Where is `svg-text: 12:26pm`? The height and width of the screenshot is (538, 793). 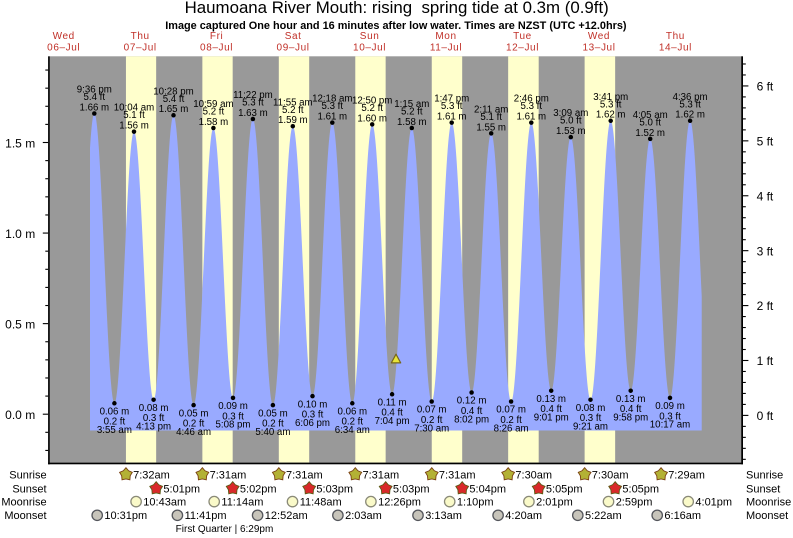
svg-text: 12:26pm is located at coordinates (399, 503).